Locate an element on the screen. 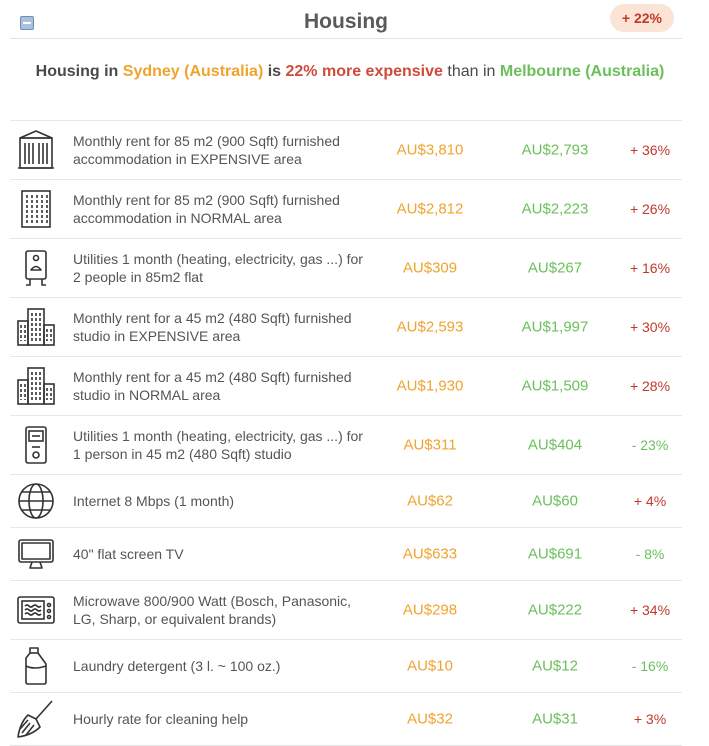 This screenshot has height=746, width=709. summary-city-a: Sydney (Australia) is located at coordinates (193, 71).